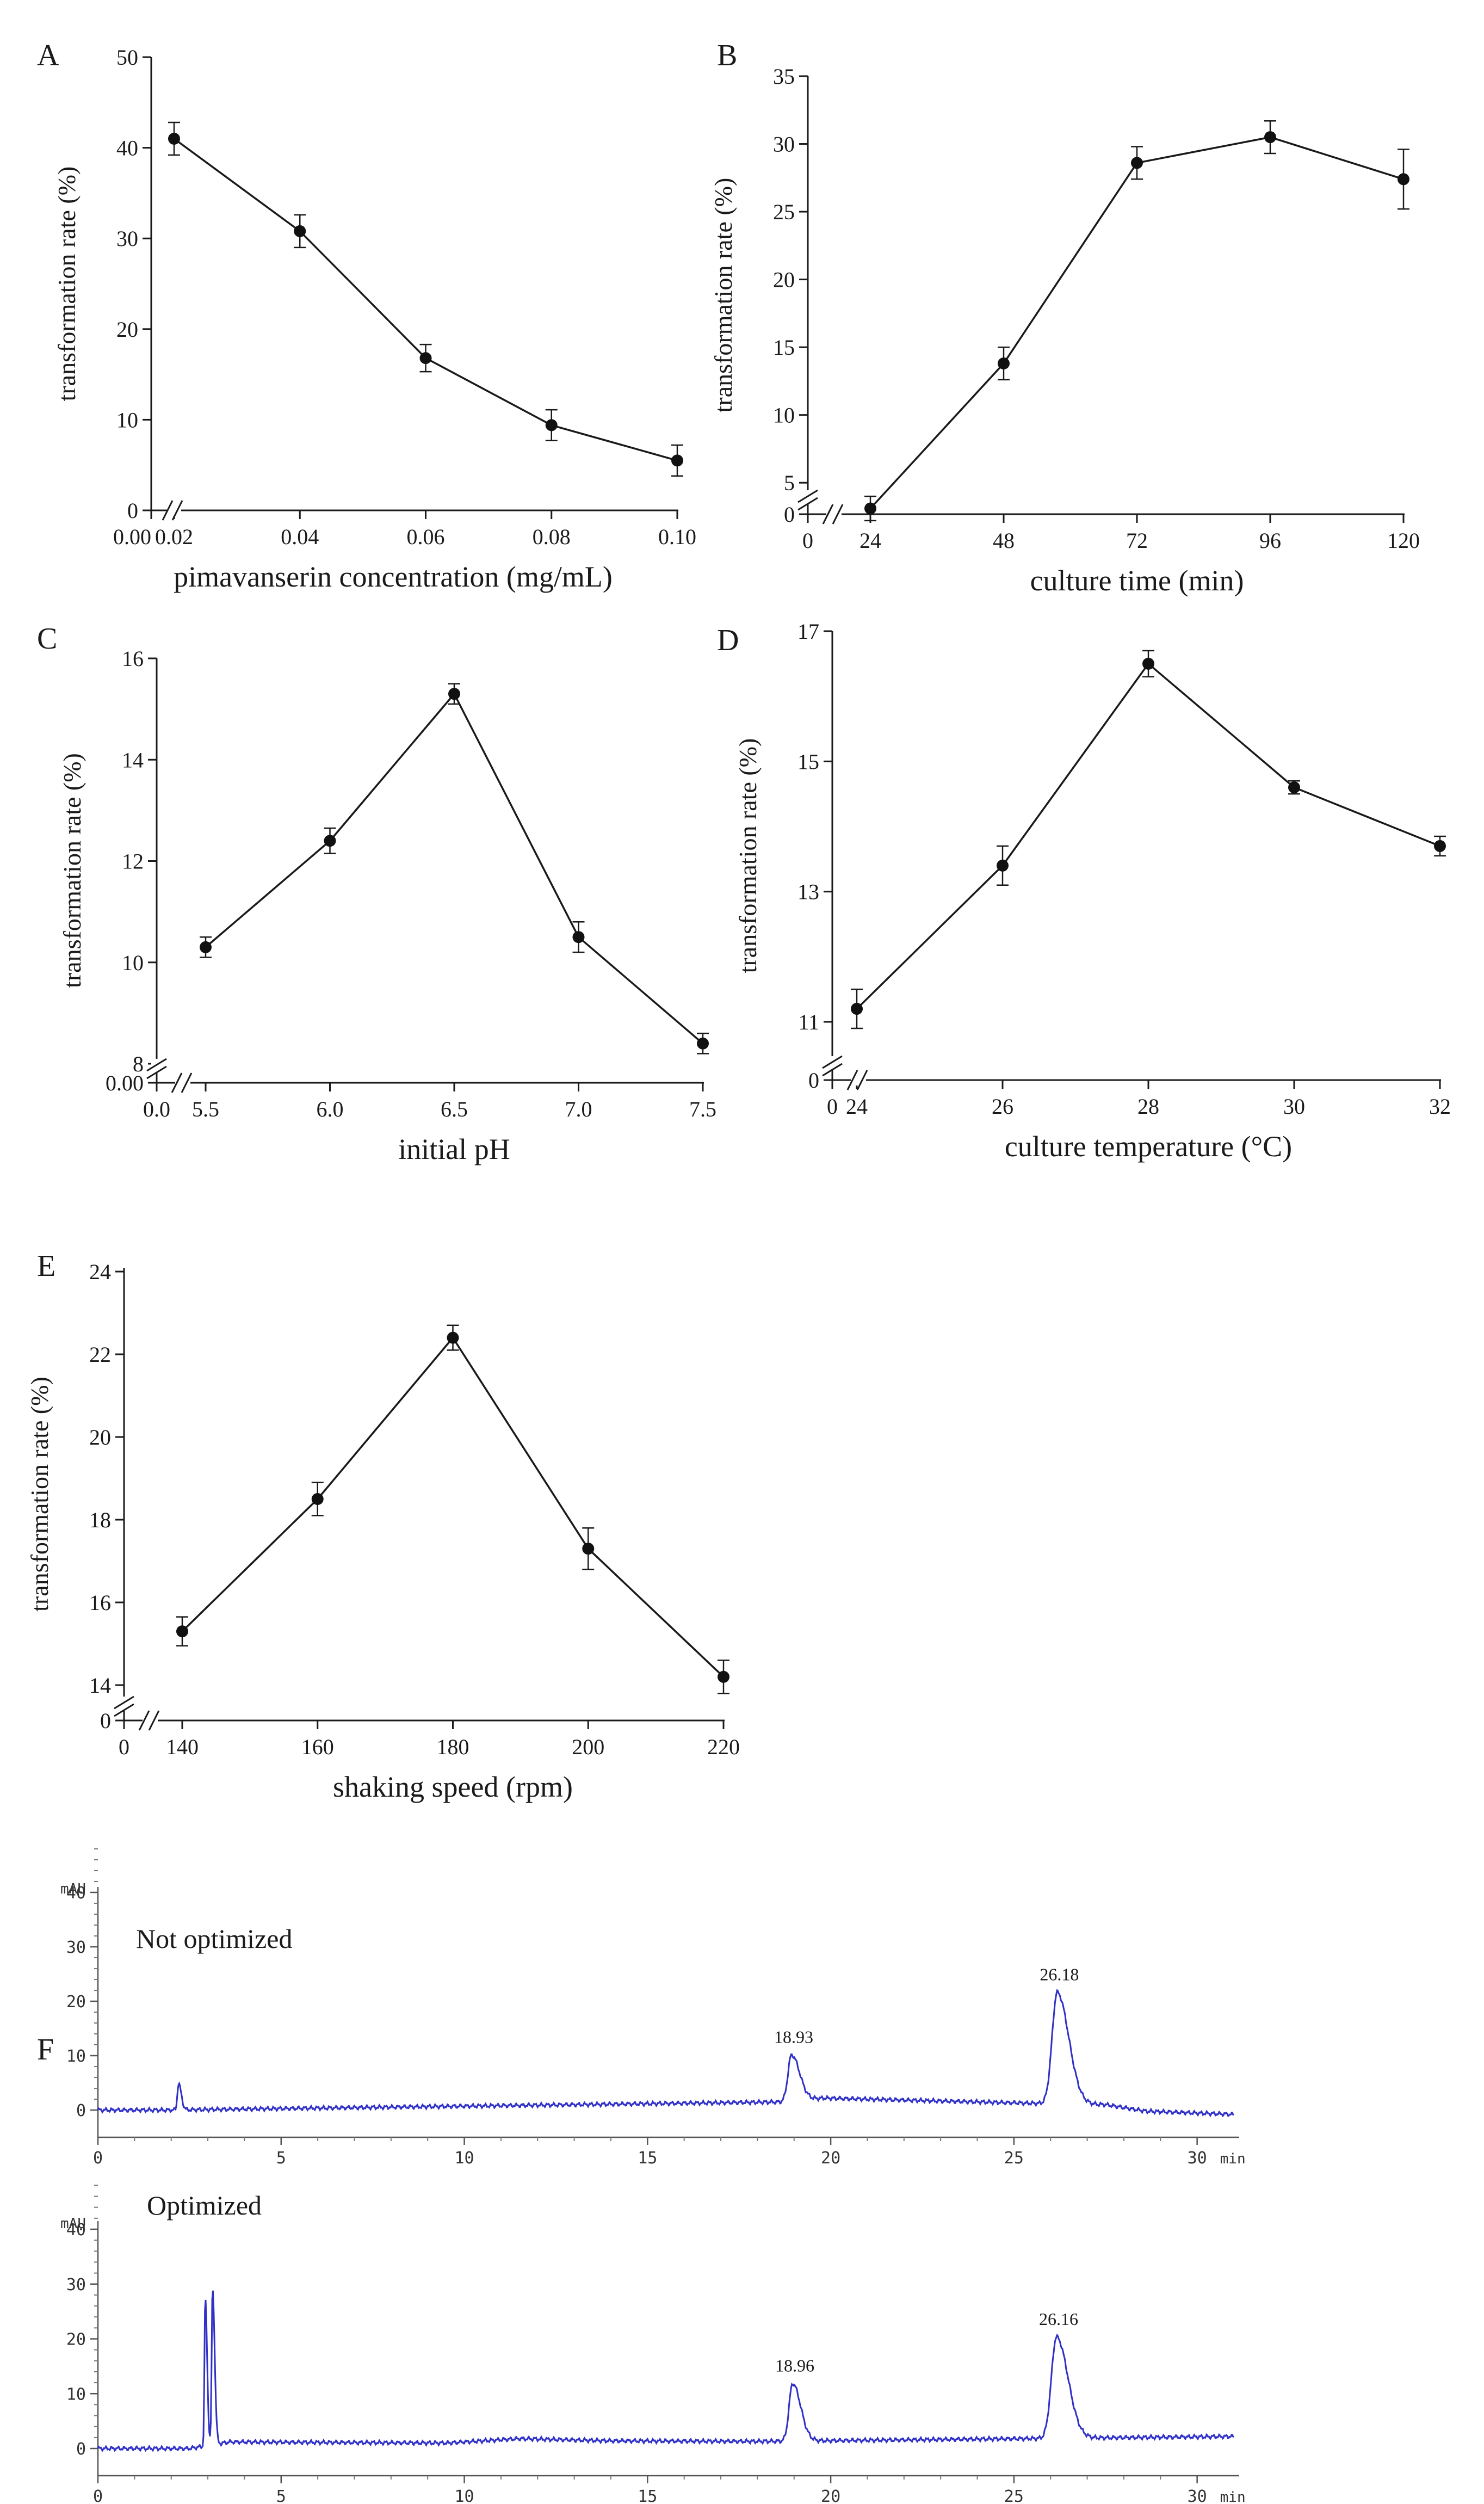 The width and height of the screenshot is (1484, 2504). Describe the element at coordinates (794, 2365) in the screenshot. I see `peak-label: 18.96` at that location.